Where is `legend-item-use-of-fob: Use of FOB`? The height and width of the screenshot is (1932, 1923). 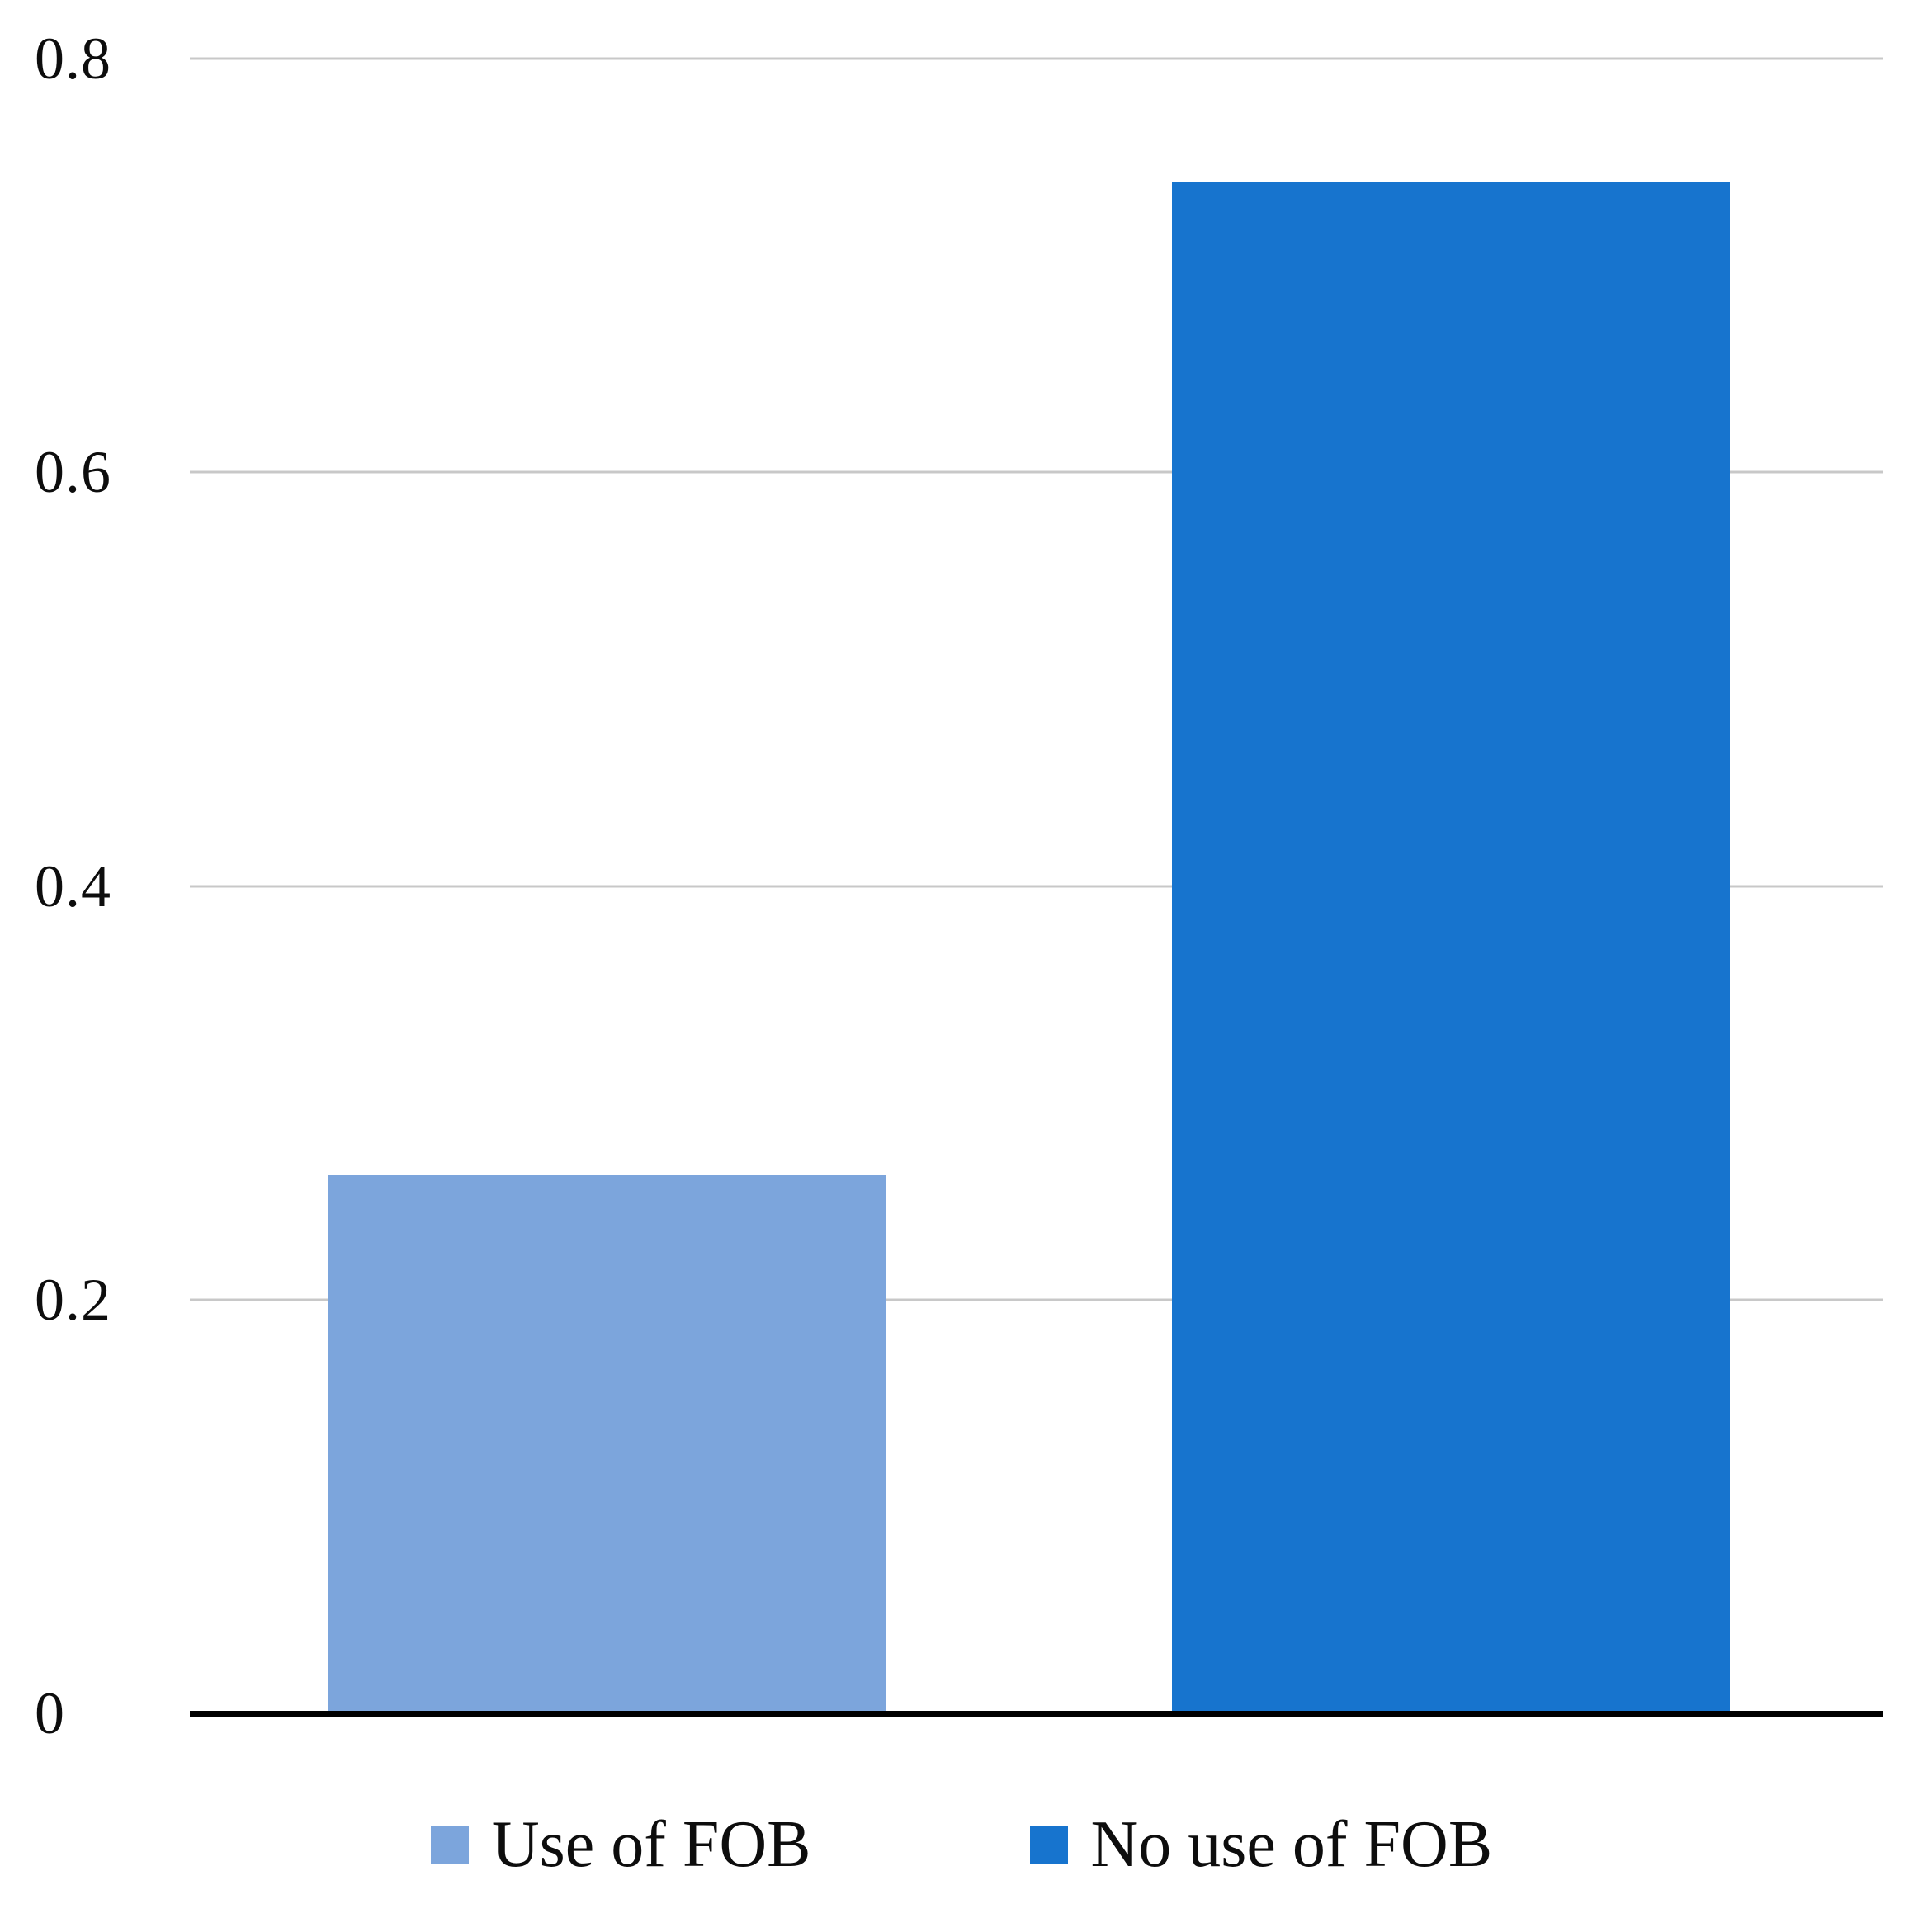
legend-item-use-of-fob: Use of FOB is located at coordinates (620, 1845).